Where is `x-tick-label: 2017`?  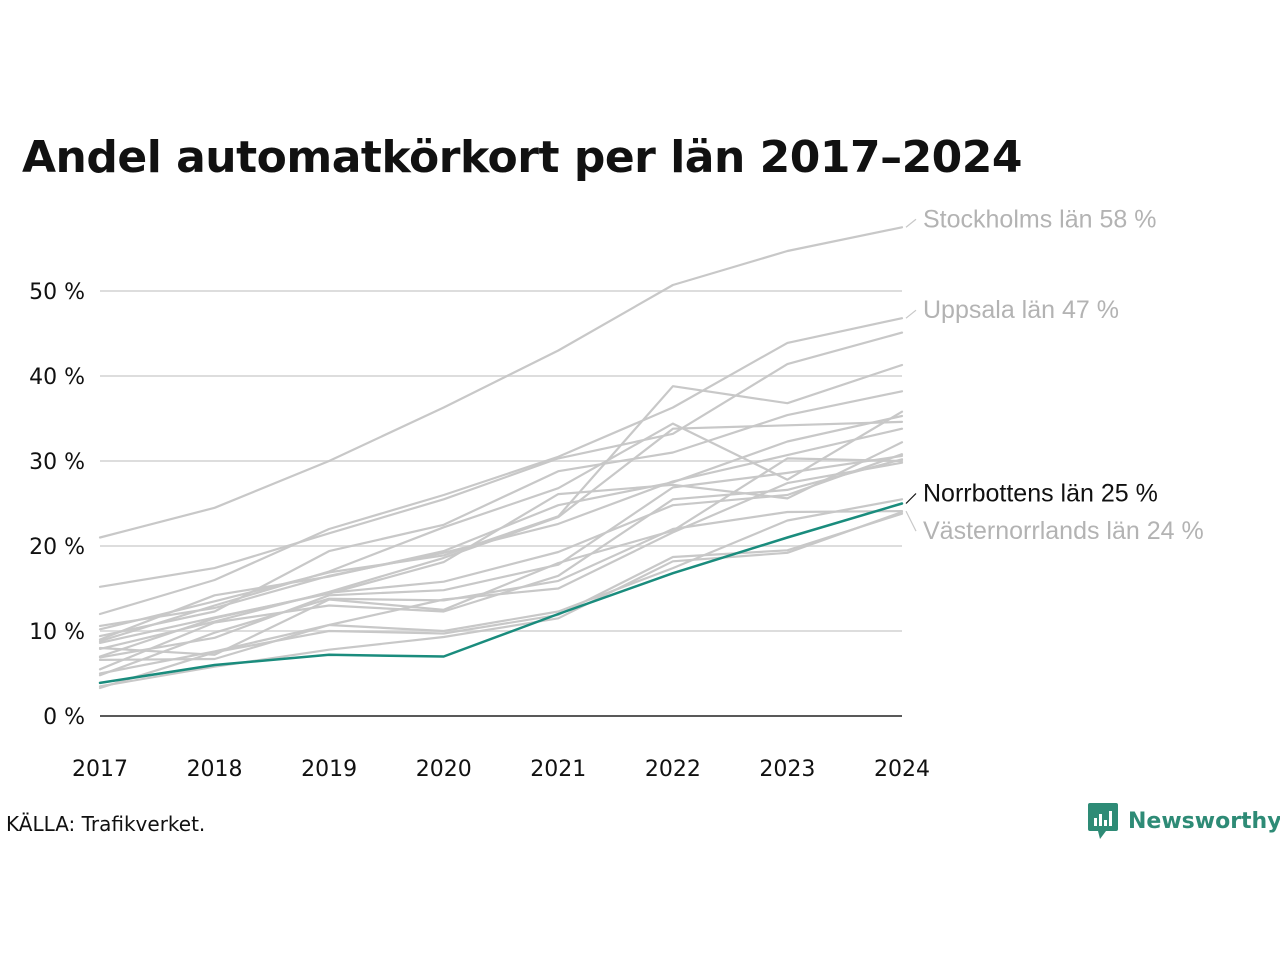 x-tick-label: 2017 is located at coordinates (100, 769).